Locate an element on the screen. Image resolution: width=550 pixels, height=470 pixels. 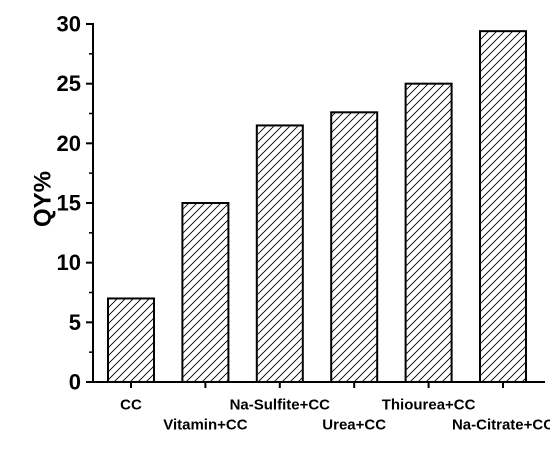
bar-cc is located at coordinates (131, 340).